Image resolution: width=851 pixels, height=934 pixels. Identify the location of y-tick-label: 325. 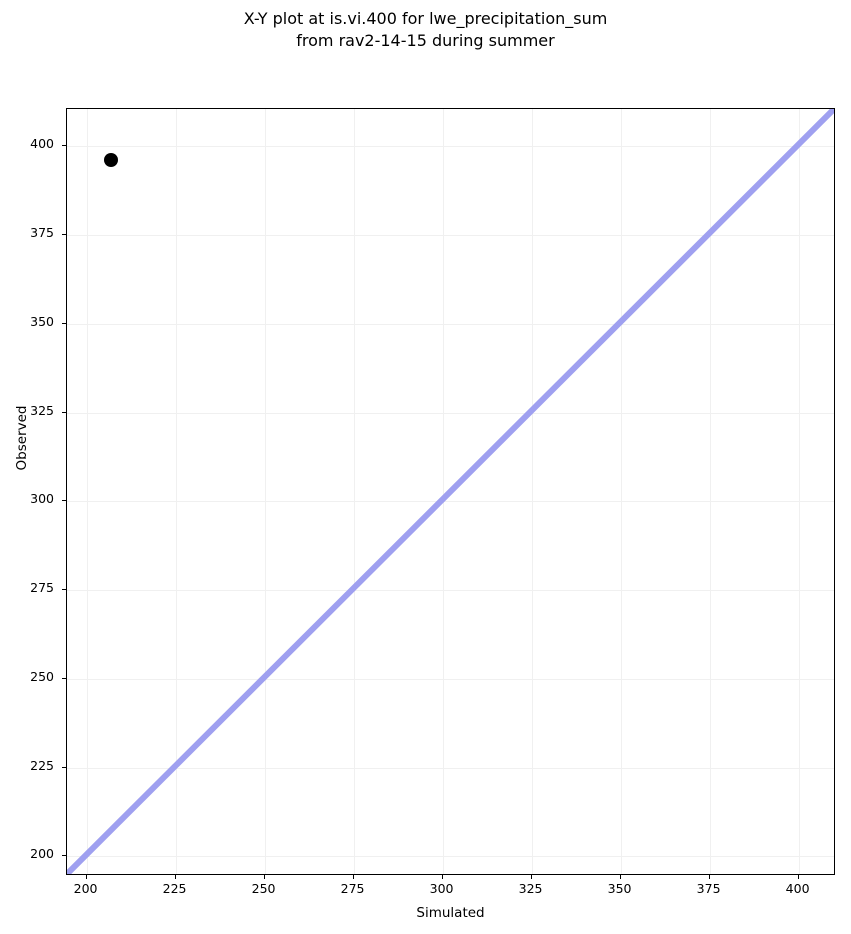
(42, 410).